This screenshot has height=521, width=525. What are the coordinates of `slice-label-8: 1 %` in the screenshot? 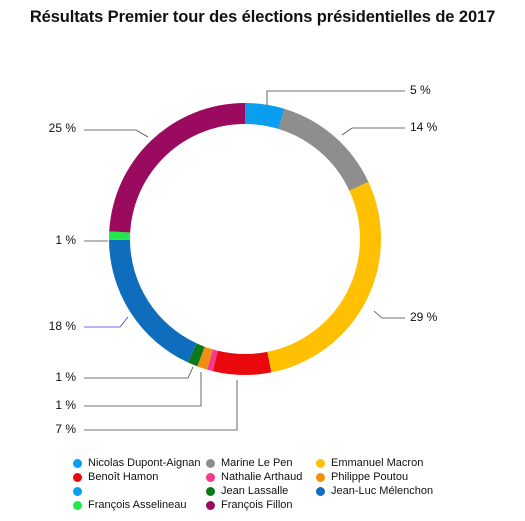 It's located at (65, 240).